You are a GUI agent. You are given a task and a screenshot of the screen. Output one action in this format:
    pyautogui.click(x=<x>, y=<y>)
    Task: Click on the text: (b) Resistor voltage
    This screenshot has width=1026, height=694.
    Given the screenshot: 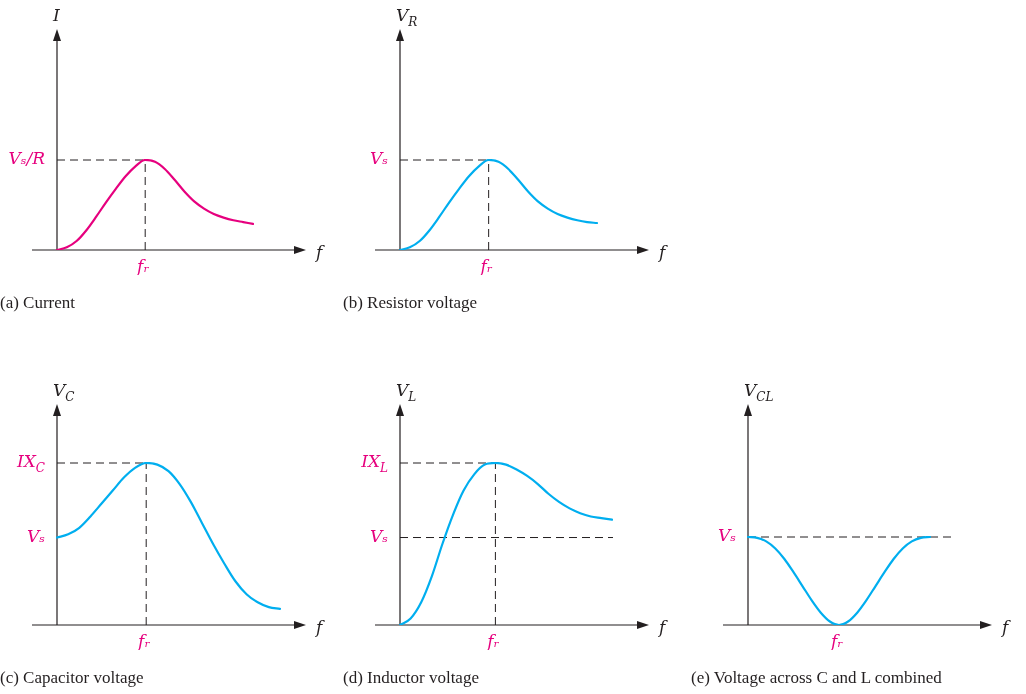 What is the action you would take?
    pyautogui.click(x=410, y=303)
    